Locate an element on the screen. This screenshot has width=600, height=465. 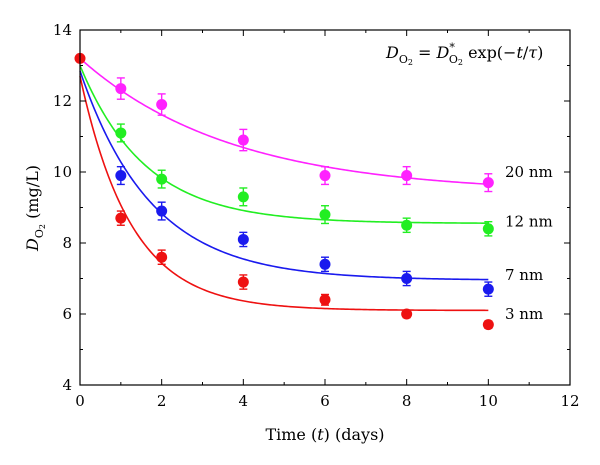
series-label-3-nm: 3 nm is located at coordinates (524, 314).